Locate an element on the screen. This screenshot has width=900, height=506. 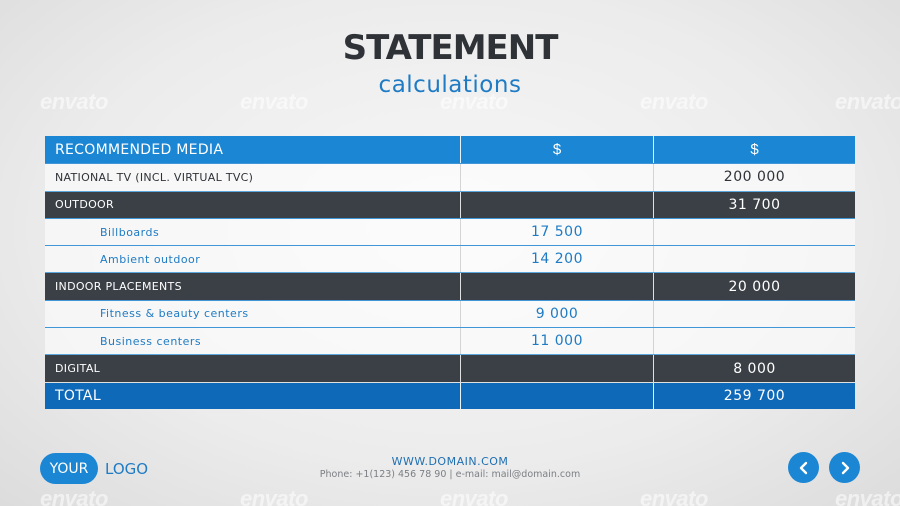
row-subtotal: 11 000 is located at coordinates (556, 341).